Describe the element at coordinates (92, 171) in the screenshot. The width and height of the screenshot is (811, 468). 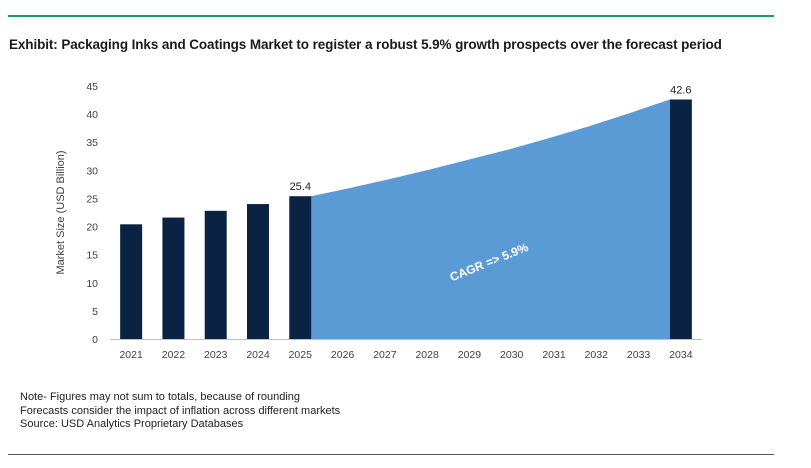
I see `y-tick-30: 30` at that location.